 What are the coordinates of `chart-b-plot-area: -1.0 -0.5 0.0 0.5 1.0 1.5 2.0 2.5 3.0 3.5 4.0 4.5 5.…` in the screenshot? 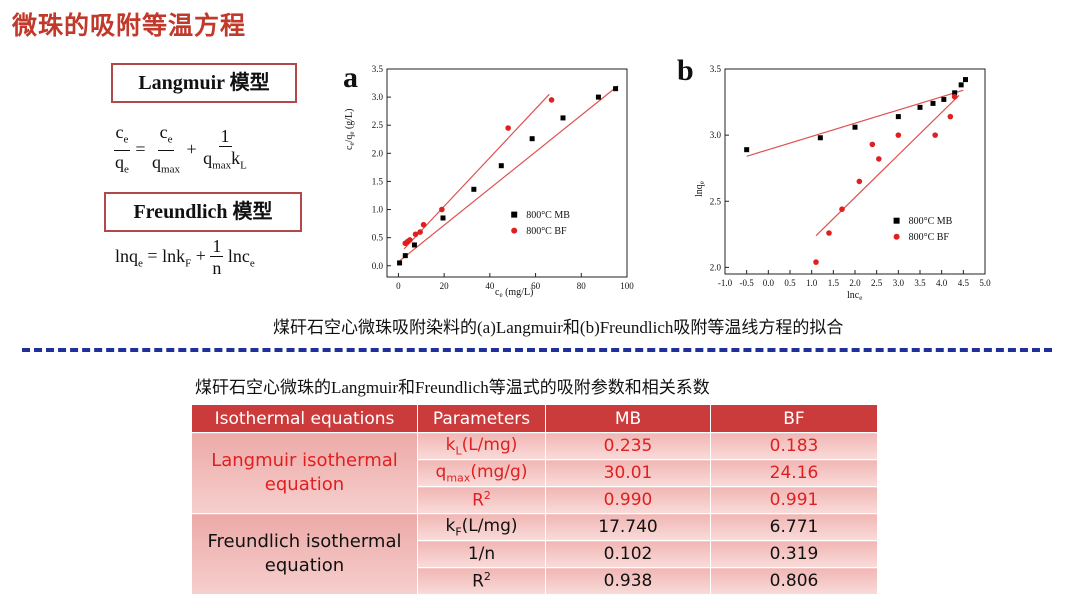 It's located at (850, 176).